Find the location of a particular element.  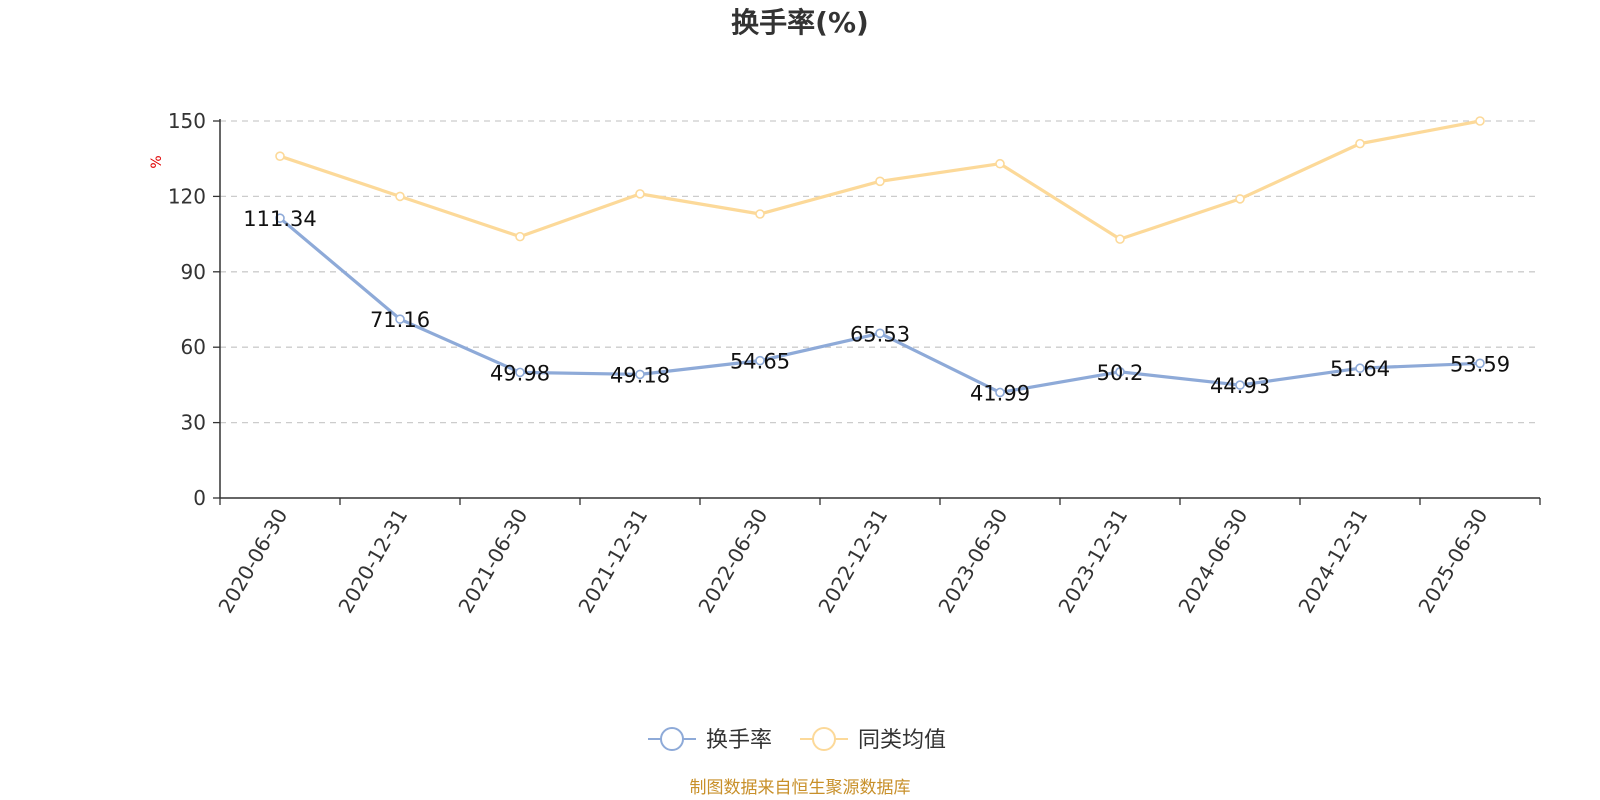

x-tick-label: 2021-06-30 is located at coordinates (492, 561).